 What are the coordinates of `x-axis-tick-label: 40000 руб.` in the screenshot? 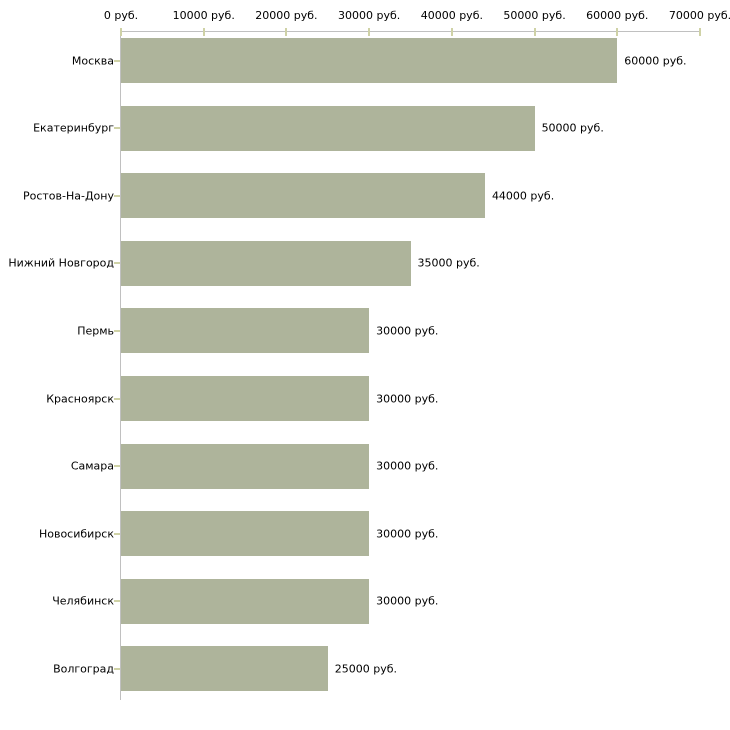 It's located at (451, 15).